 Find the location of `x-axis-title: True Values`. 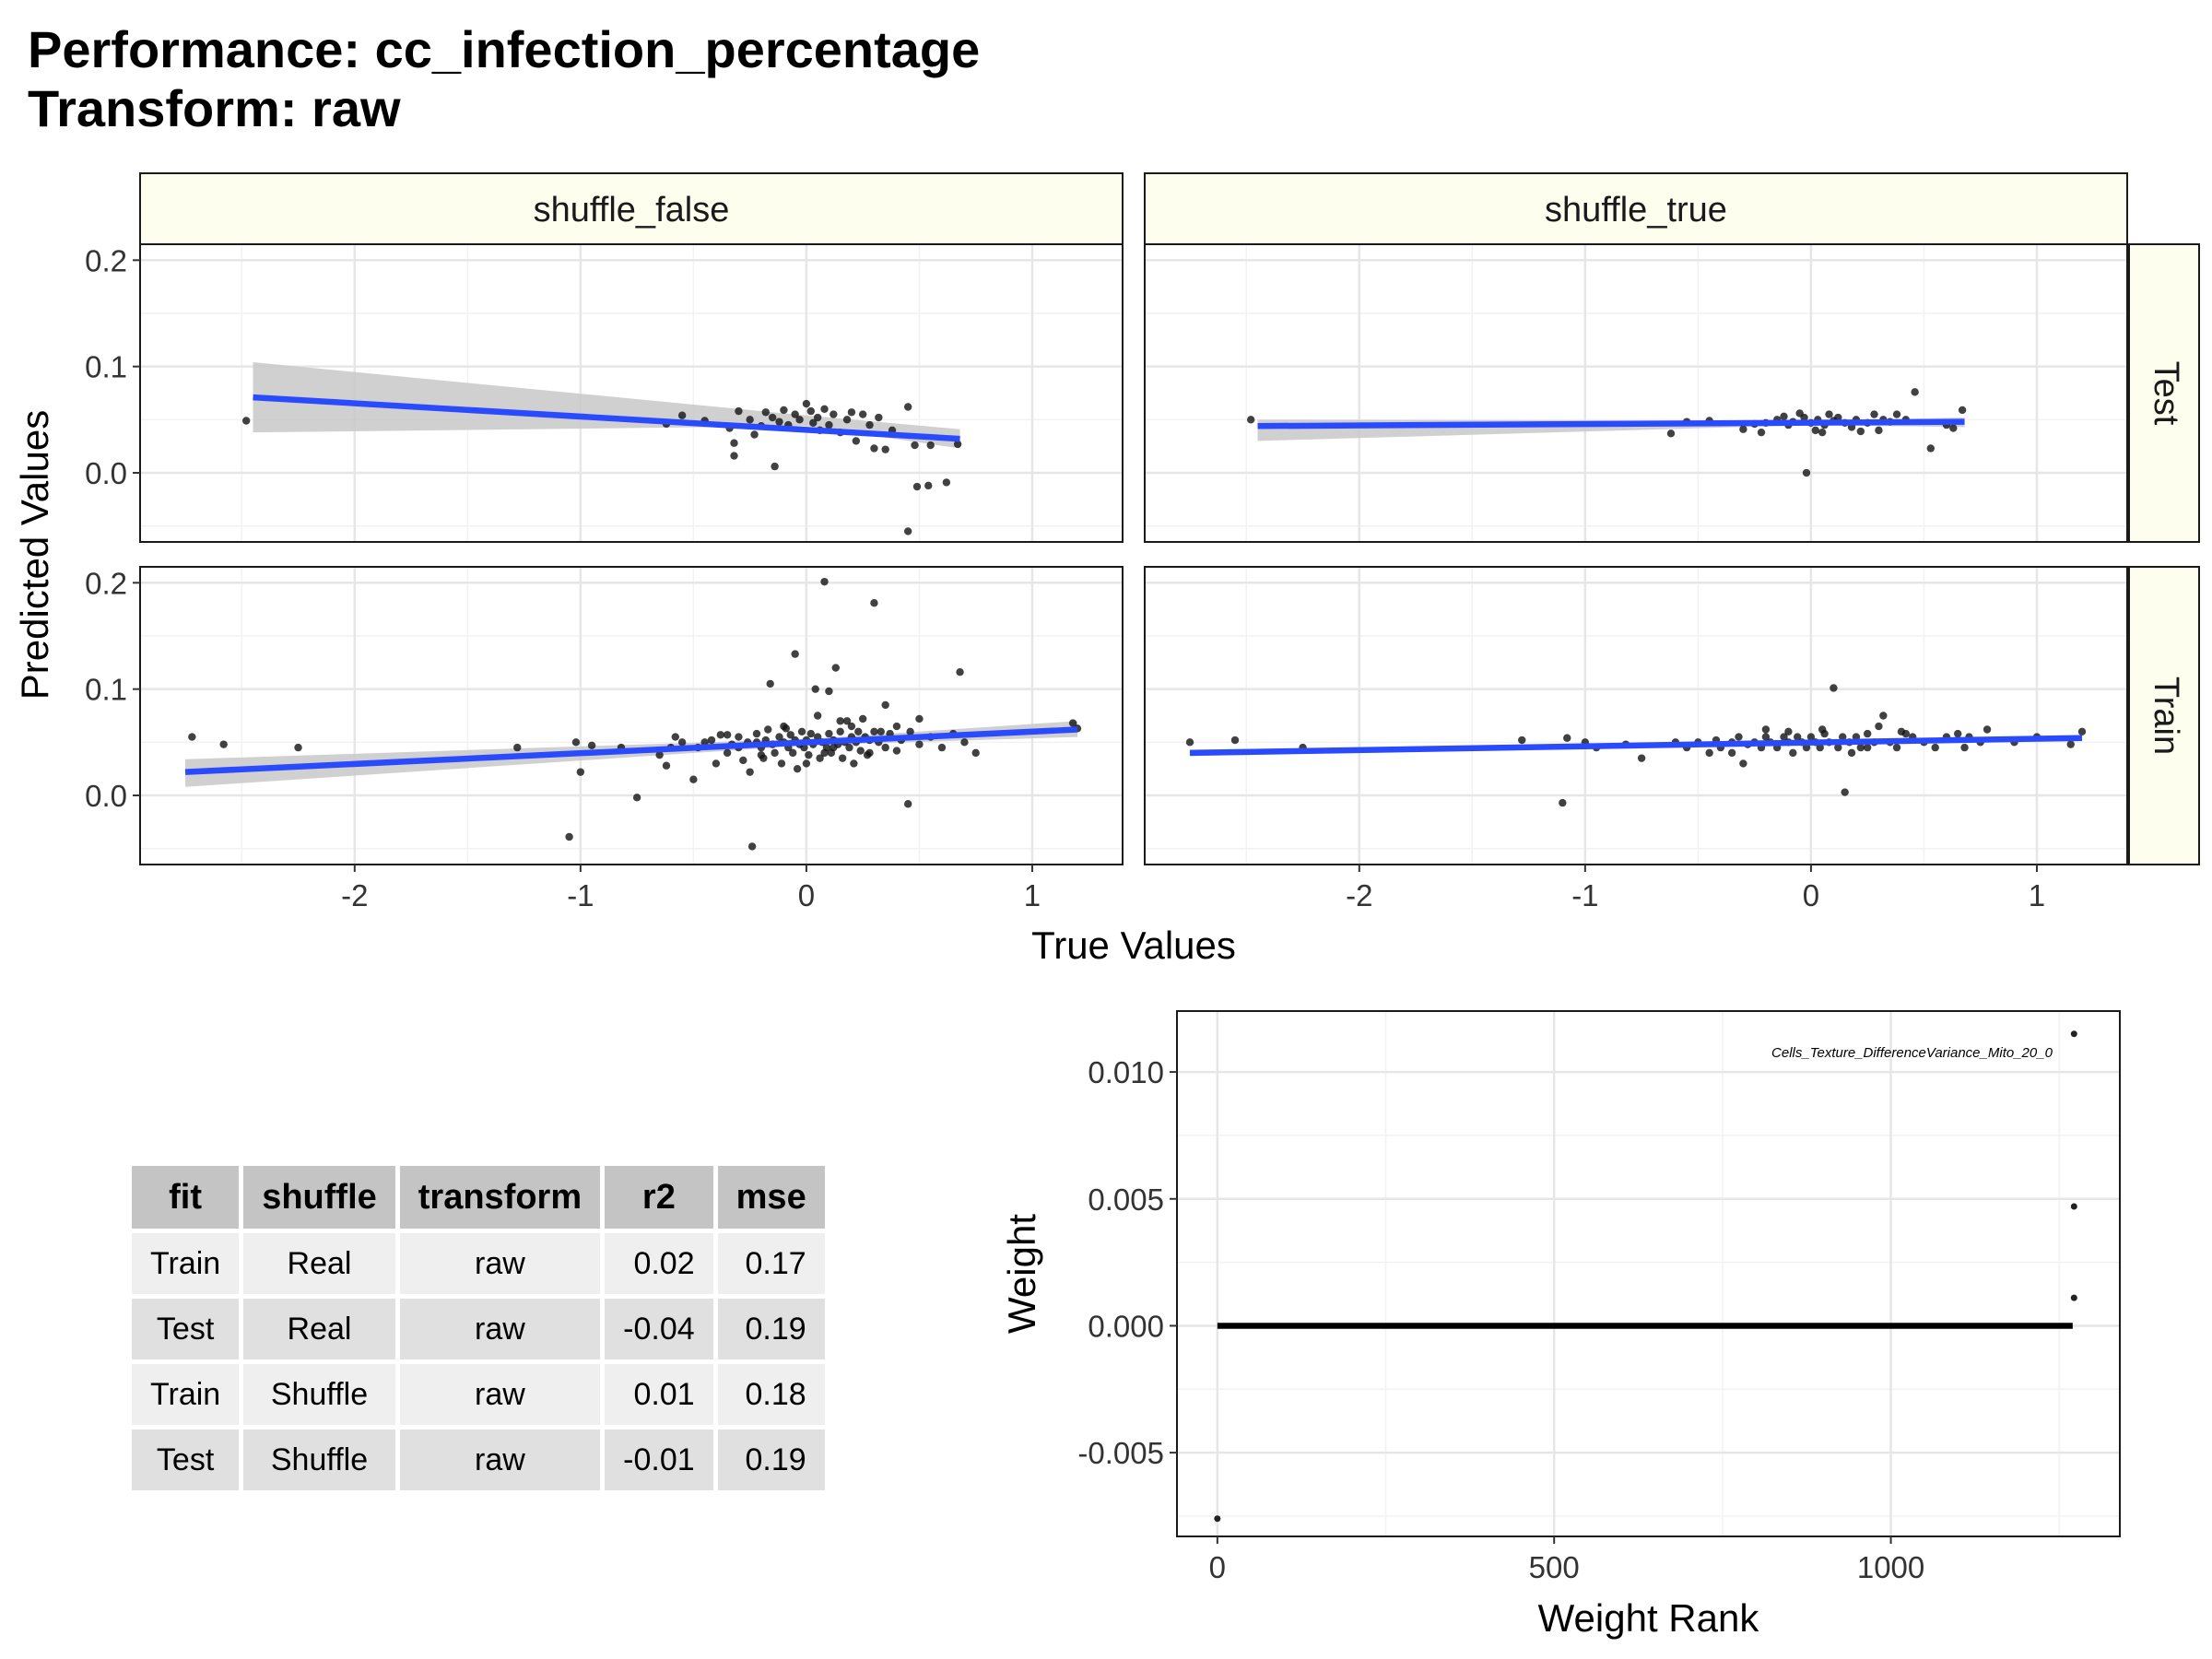

x-axis-title: True Values is located at coordinates (1133, 945).